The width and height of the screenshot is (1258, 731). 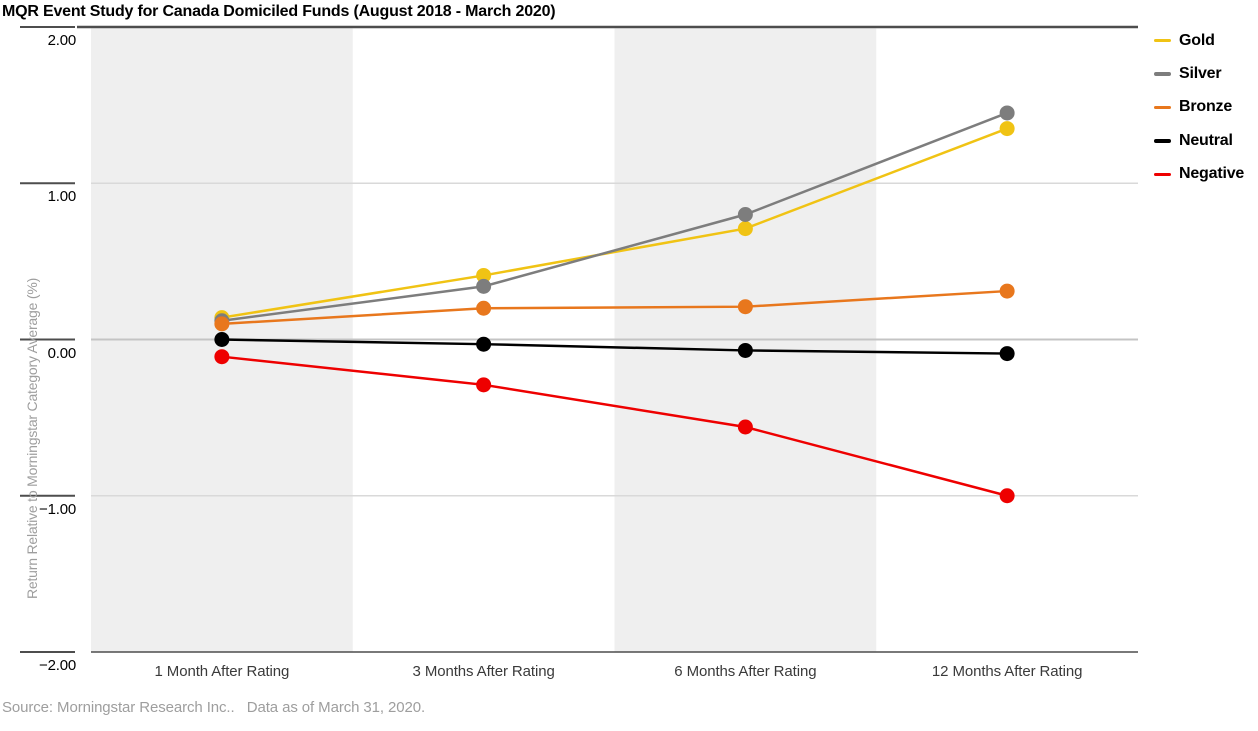 What do you see at coordinates (483, 671) in the screenshot?
I see `x-tick-label: 3 Months After Rating` at bounding box center [483, 671].